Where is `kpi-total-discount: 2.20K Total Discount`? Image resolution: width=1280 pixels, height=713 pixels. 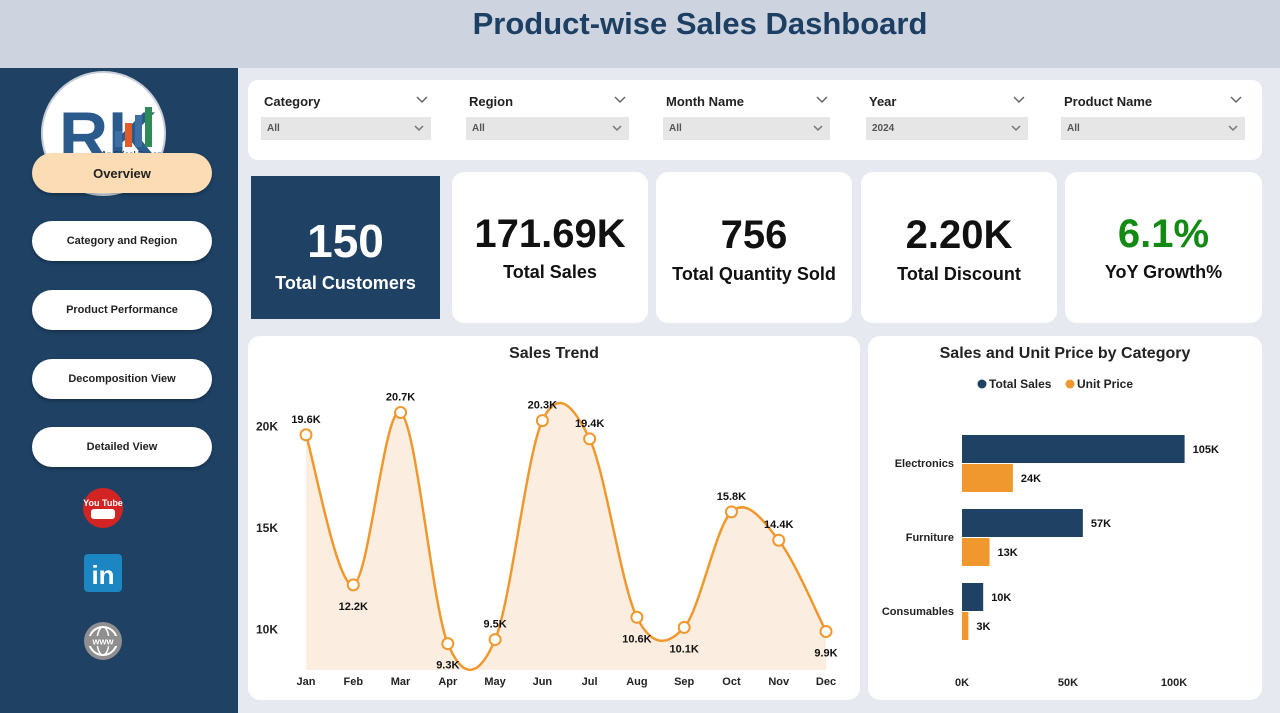
kpi-total-discount: 2.20K Total Discount is located at coordinates (959, 247).